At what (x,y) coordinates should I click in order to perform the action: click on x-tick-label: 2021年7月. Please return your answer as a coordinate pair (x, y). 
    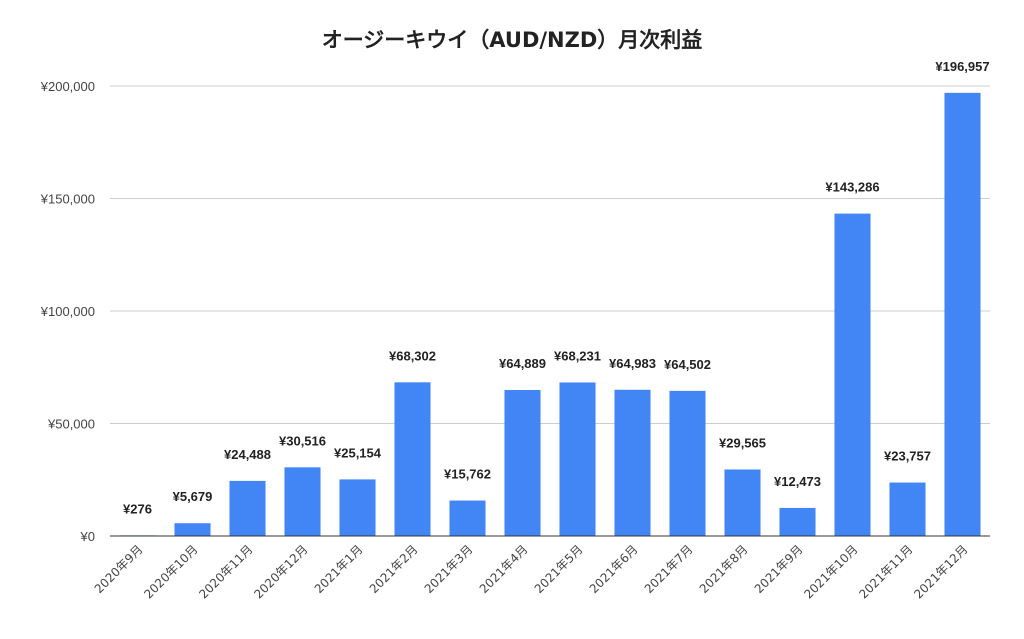
    Looking at the image, I should click on (669, 569).